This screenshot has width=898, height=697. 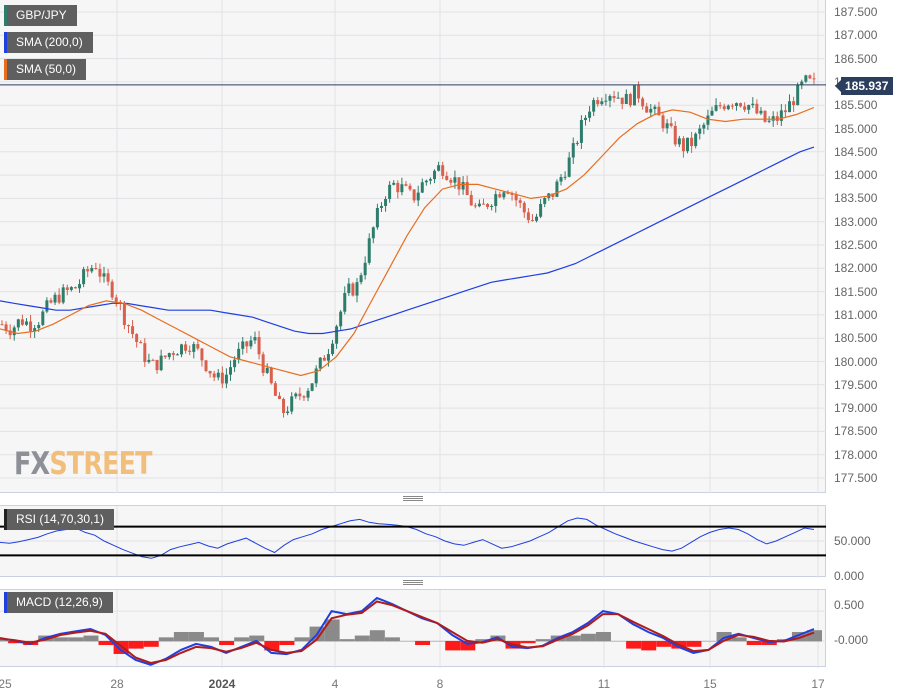 What do you see at coordinates (856, 151) in the screenshot?
I see `price-tick: 184.500` at bounding box center [856, 151].